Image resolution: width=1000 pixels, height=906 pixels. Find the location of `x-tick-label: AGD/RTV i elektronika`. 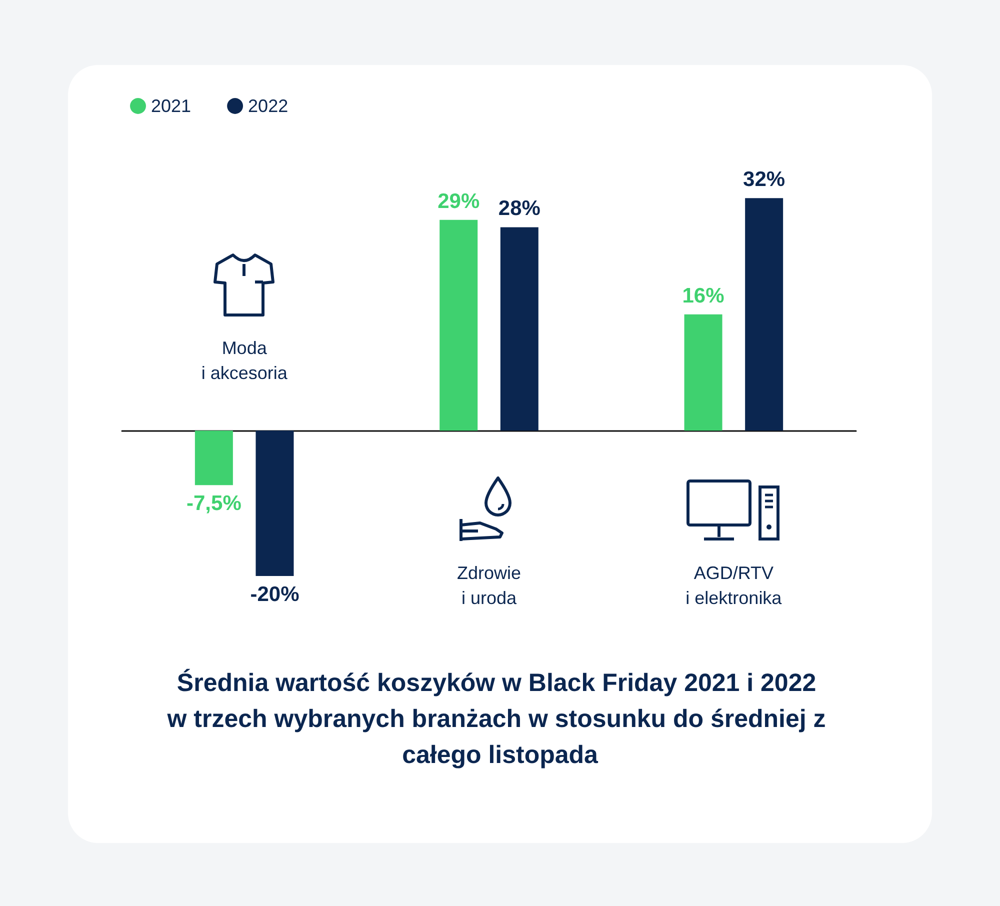

x-tick-label: AGD/RTV i elektronika is located at coordinates (734, 585).